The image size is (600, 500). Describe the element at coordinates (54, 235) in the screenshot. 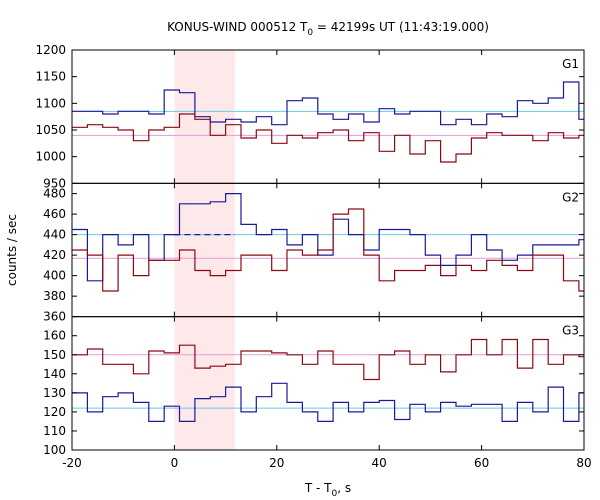

I see `y-tick-label: 440` at that location.